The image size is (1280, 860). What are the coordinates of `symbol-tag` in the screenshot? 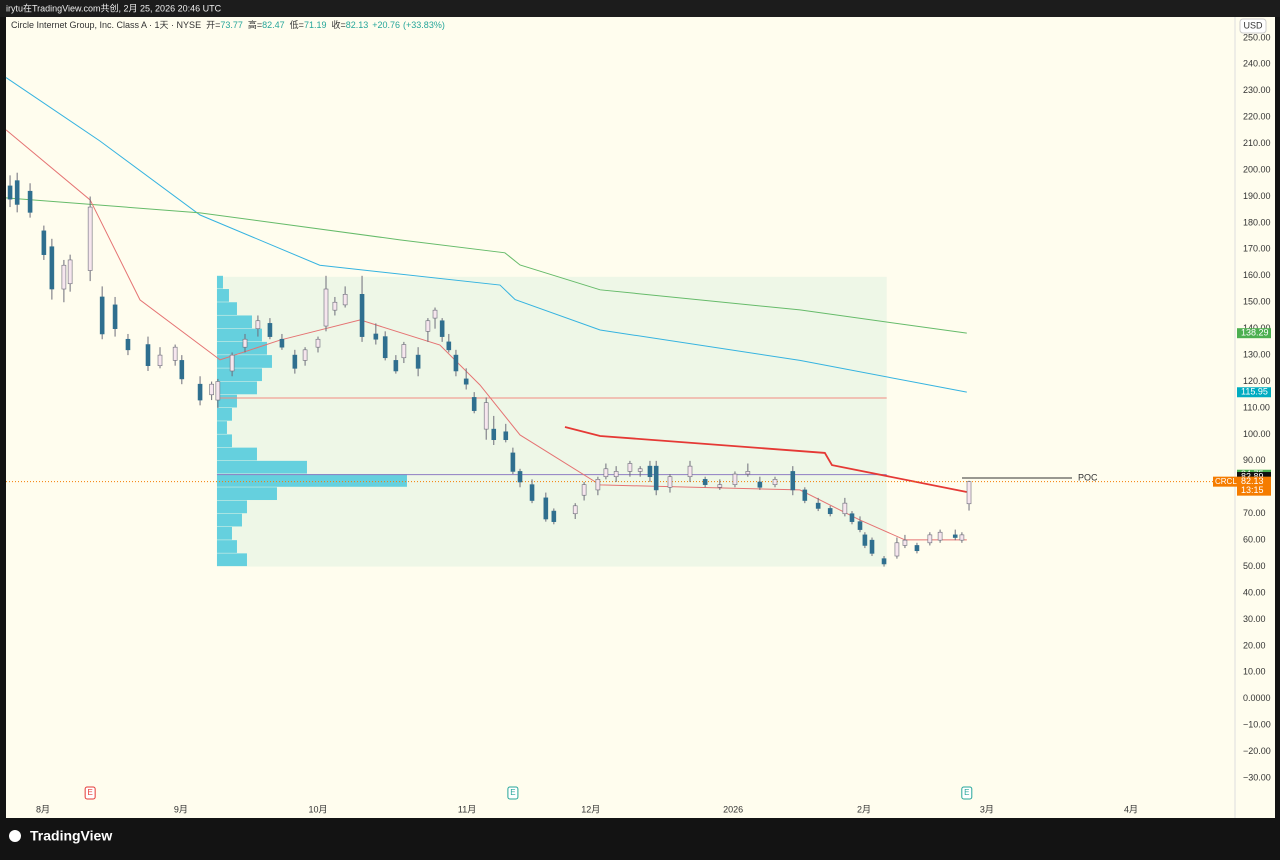 It's located at (1225, 481).